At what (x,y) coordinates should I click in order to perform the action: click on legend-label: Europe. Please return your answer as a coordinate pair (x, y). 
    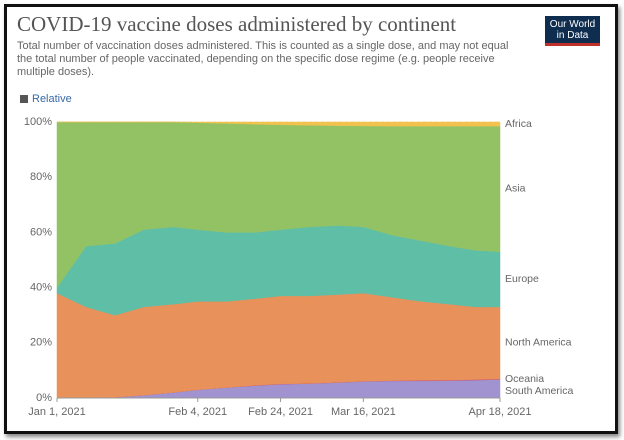
    Looking at the image, I should click on (522, 279).